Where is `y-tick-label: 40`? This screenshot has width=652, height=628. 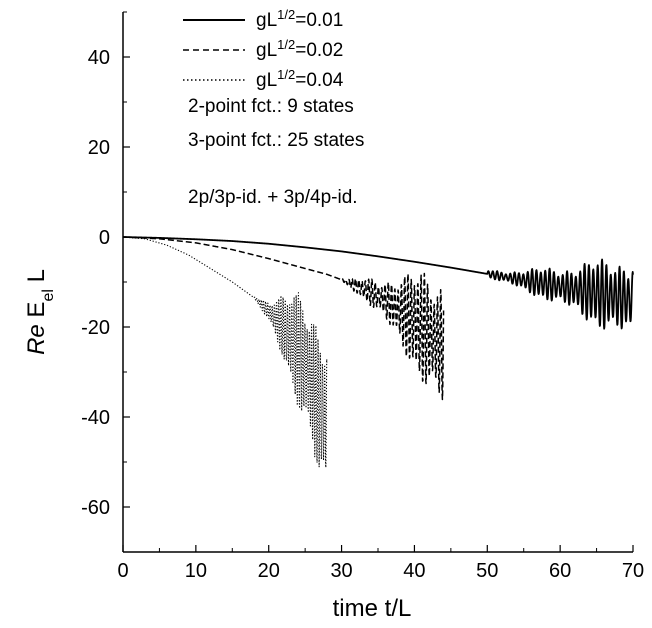 y-tick-label: 40 is located at coordinates (99, 58).